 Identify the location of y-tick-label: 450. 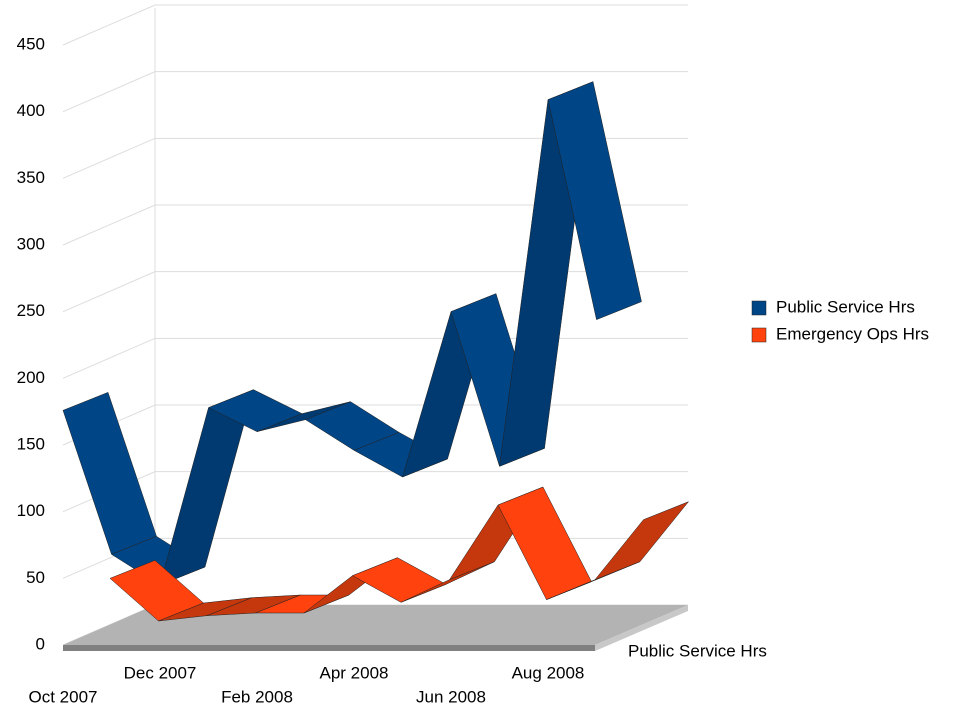
(31, 43).